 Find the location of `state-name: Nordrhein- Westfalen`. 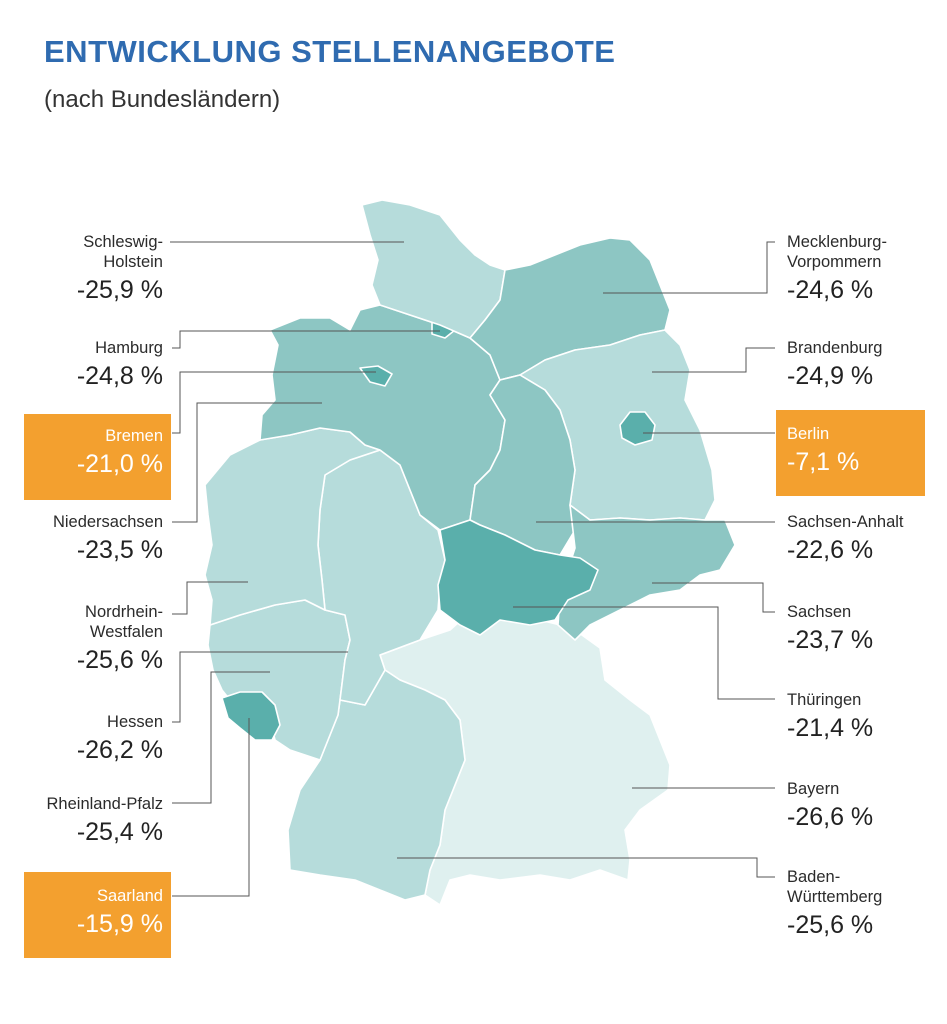

state-name: Nordrhein- Westfalen is located at coordinates (124, 622).